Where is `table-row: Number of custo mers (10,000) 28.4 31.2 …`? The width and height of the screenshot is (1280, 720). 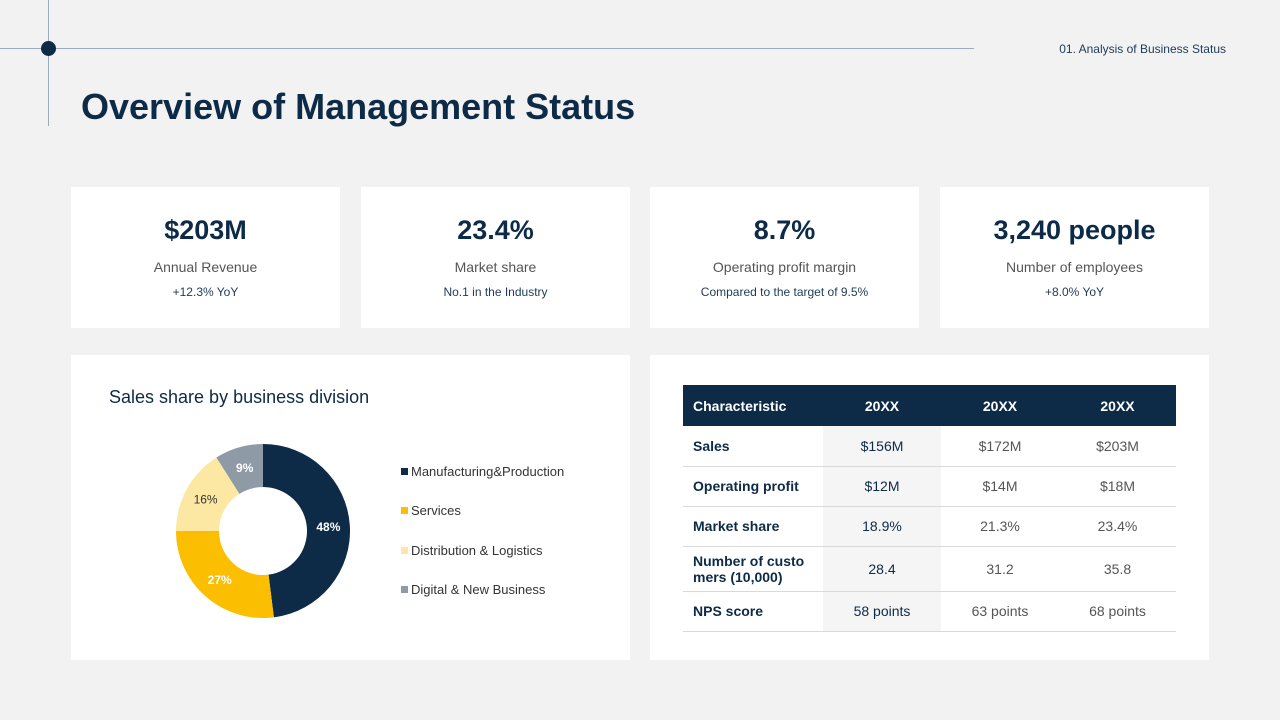 table-row: Number of custo mers (10,000) 28.4 31.2 … is located at coordinates (929, 569).